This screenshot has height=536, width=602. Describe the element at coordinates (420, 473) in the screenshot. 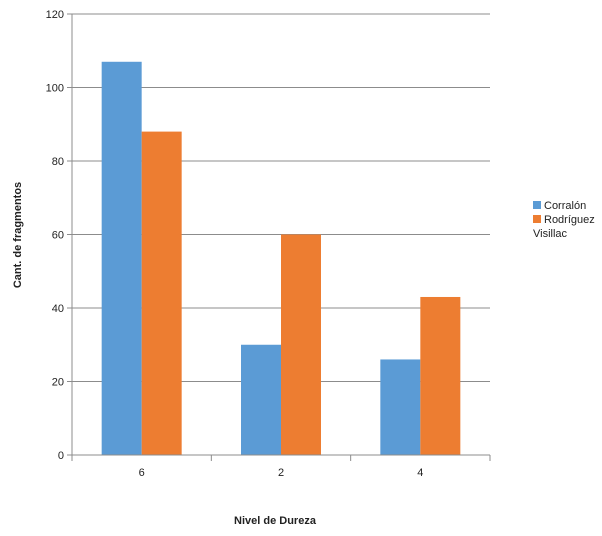

I see `x-tick-label: 4` at that location.